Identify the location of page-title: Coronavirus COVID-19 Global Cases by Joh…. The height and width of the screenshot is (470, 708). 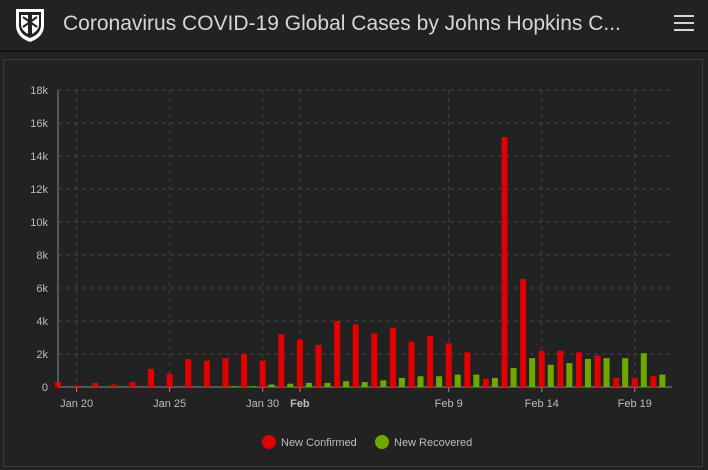
(342, 23).